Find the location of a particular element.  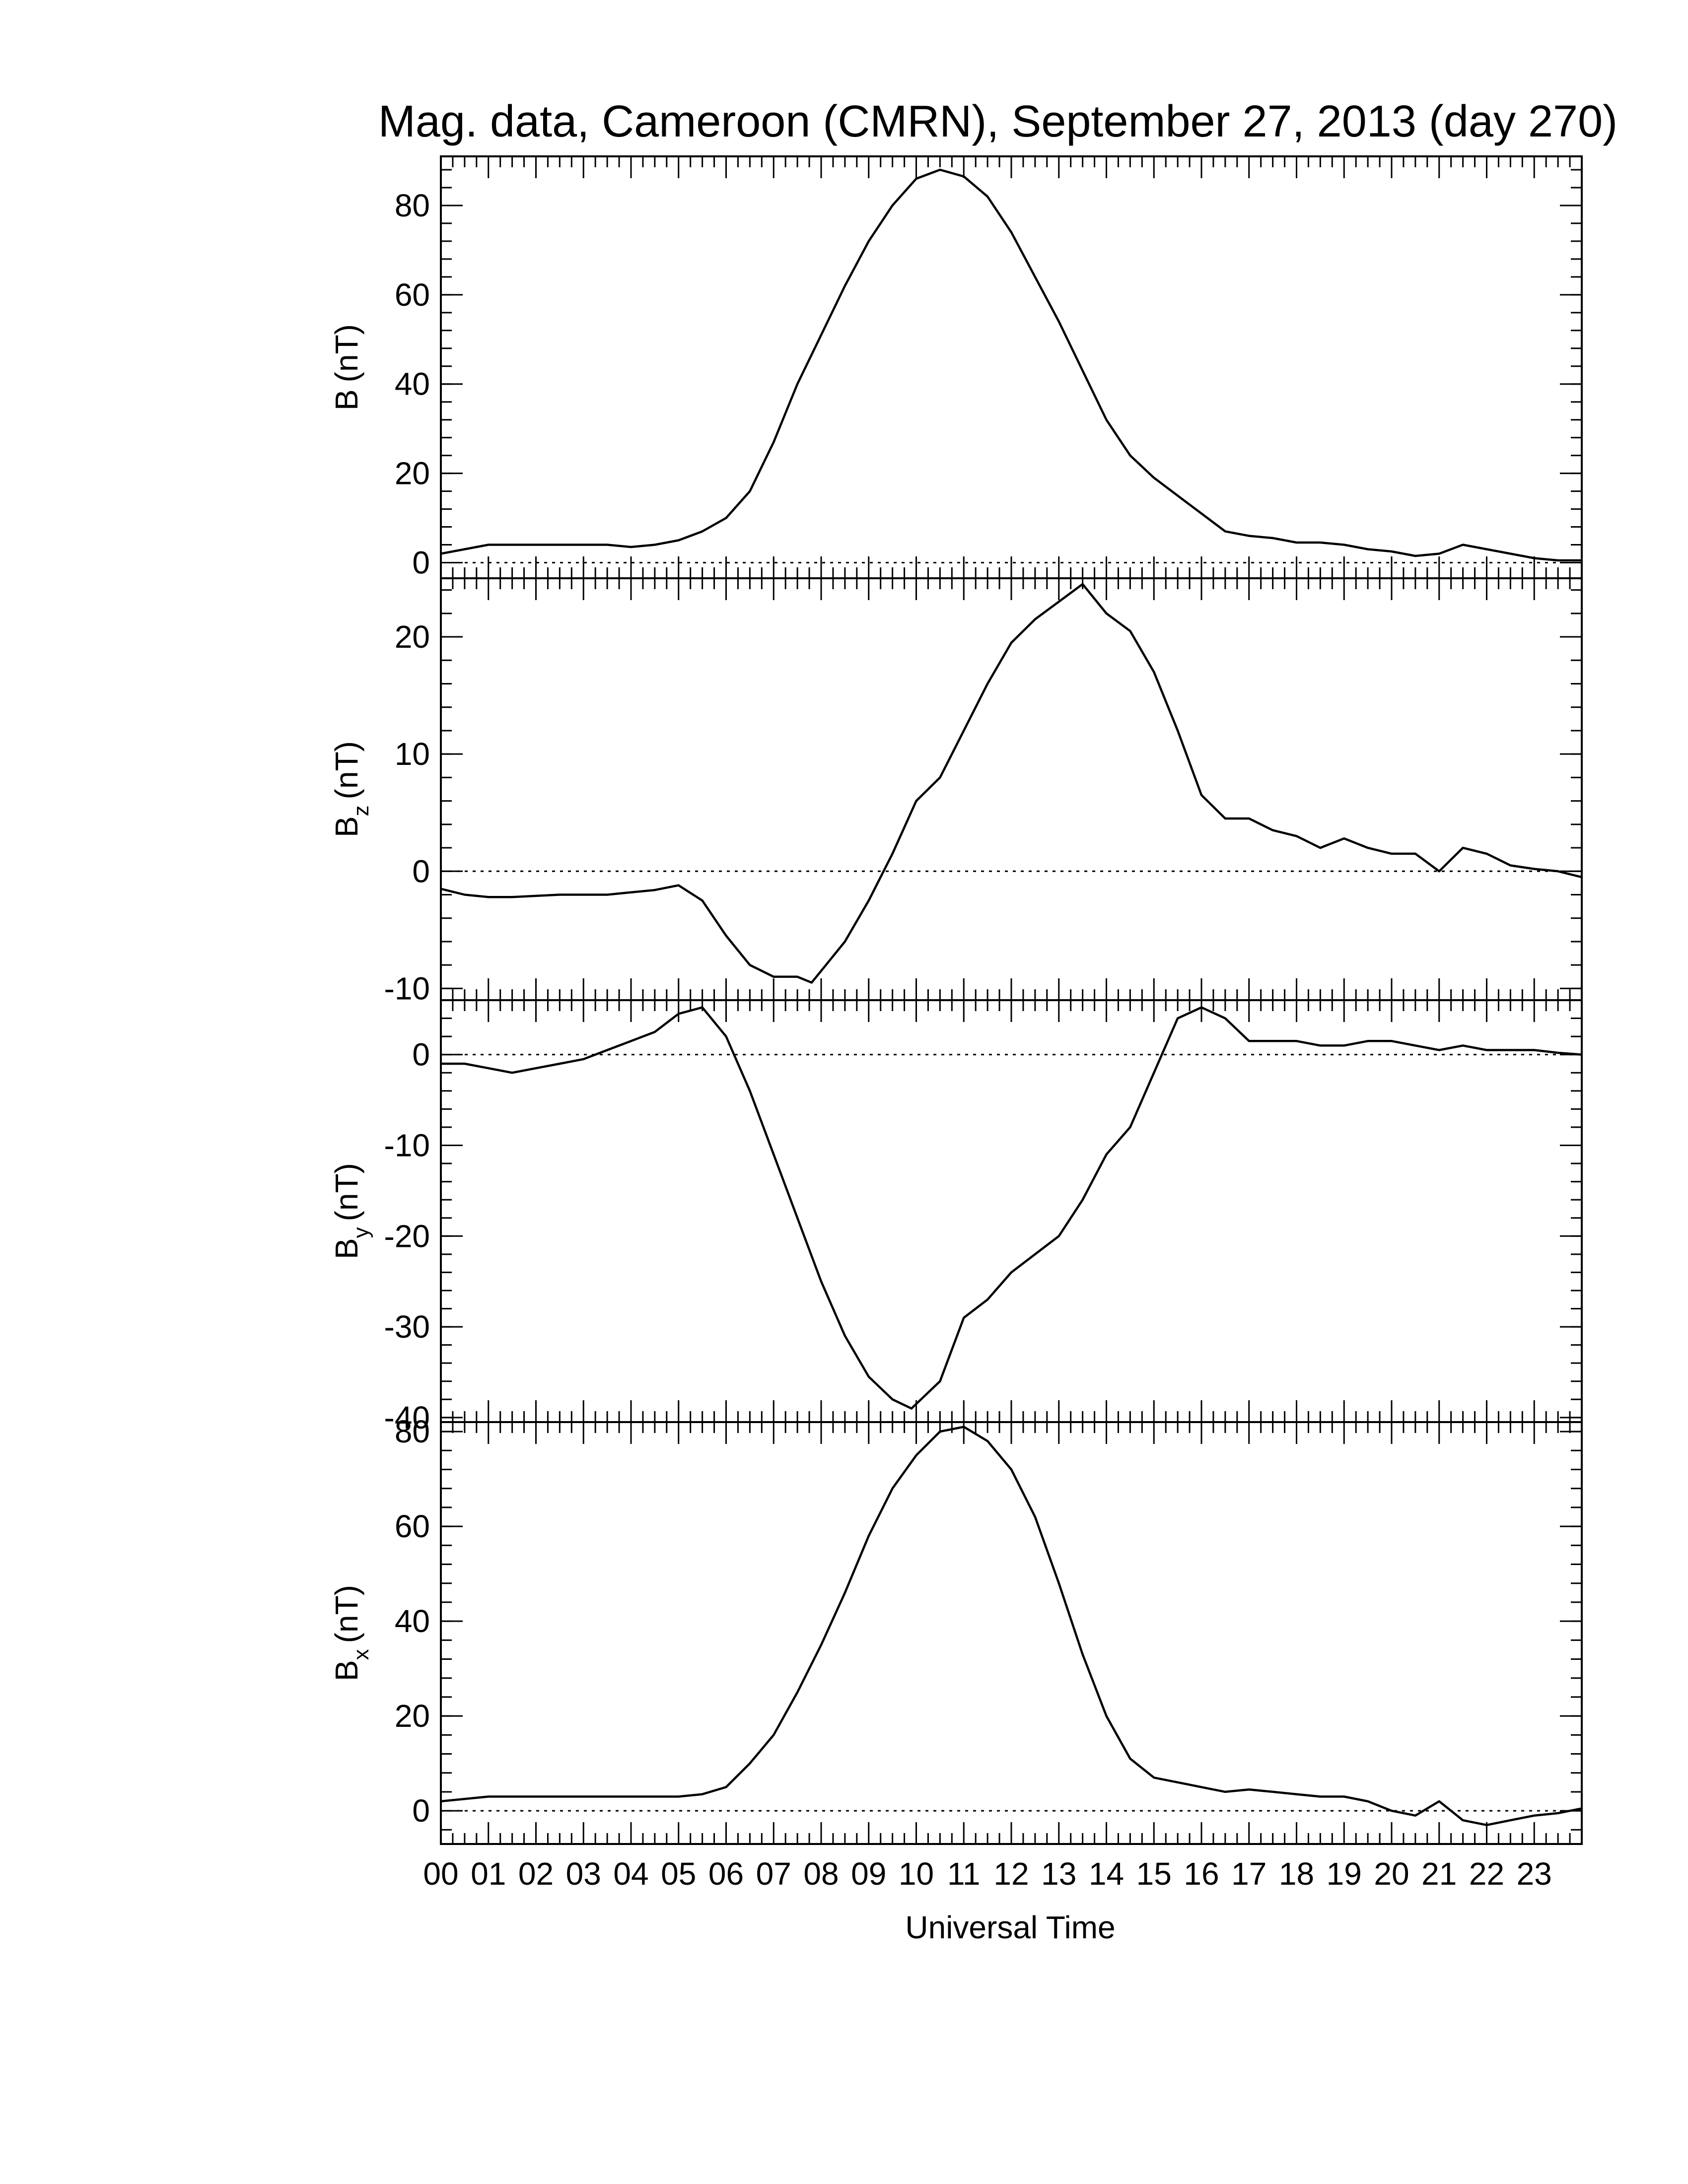

x-tick-label: 02 is located at coordinates (536, 1874).